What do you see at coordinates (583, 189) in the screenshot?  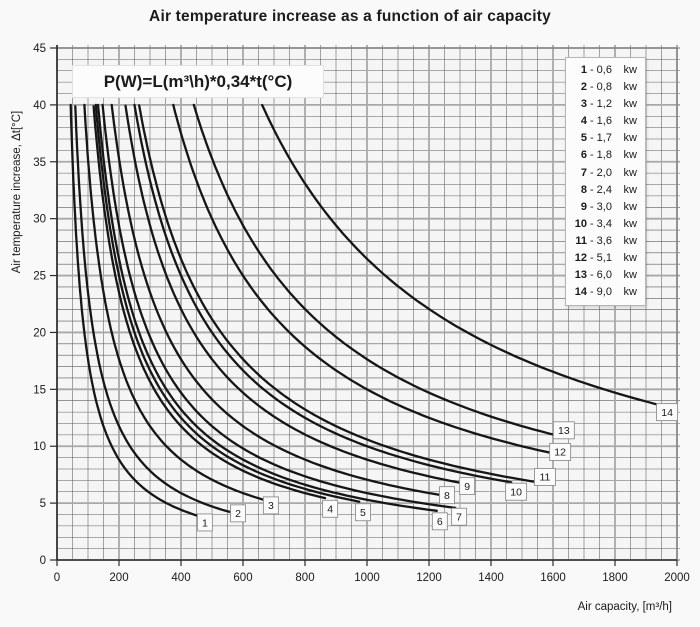 I see `legend-curve-number: 8` at bounding box center [583, 189].